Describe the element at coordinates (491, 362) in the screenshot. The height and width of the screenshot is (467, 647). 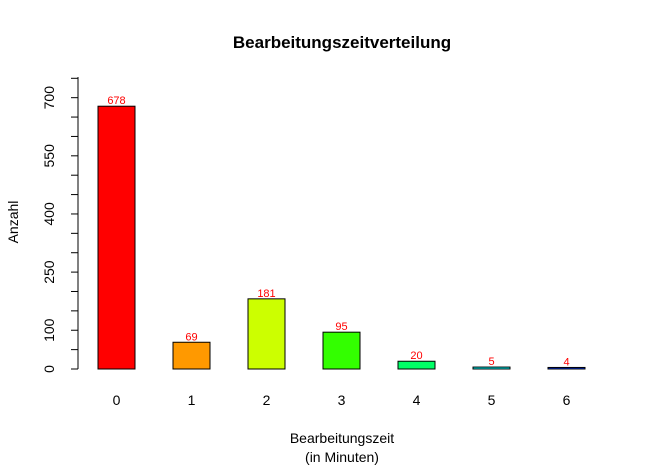
I see `bar-value-label: 5` at that location.